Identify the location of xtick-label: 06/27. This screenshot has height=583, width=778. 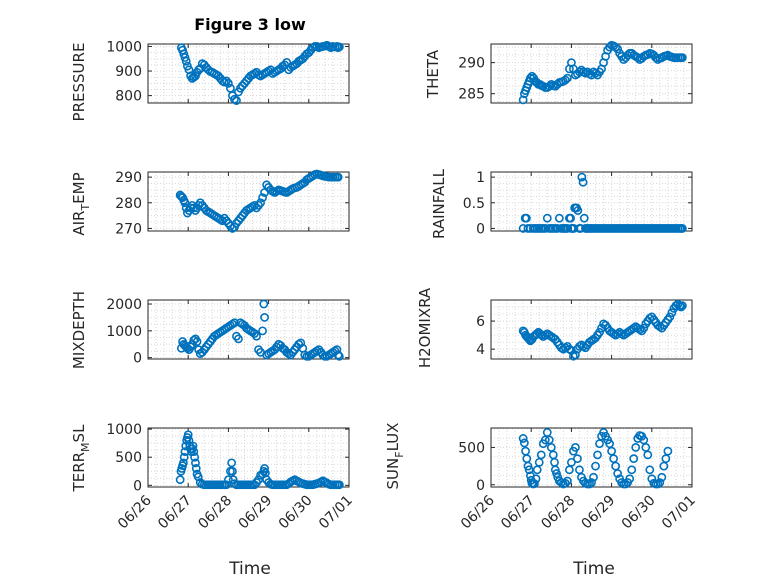
(518, 513).